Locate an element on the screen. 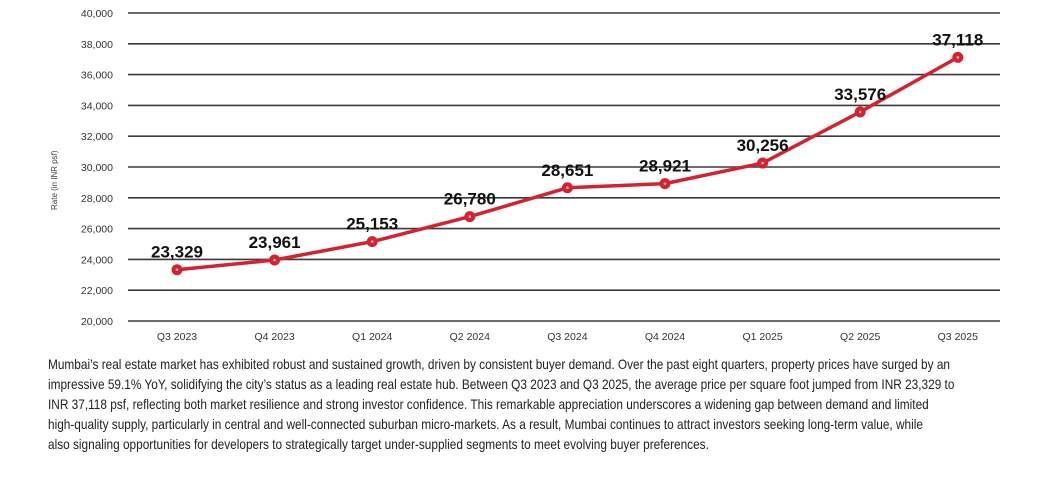  x-tick-label: Q1 2025 is located at coordinates (762, 337).